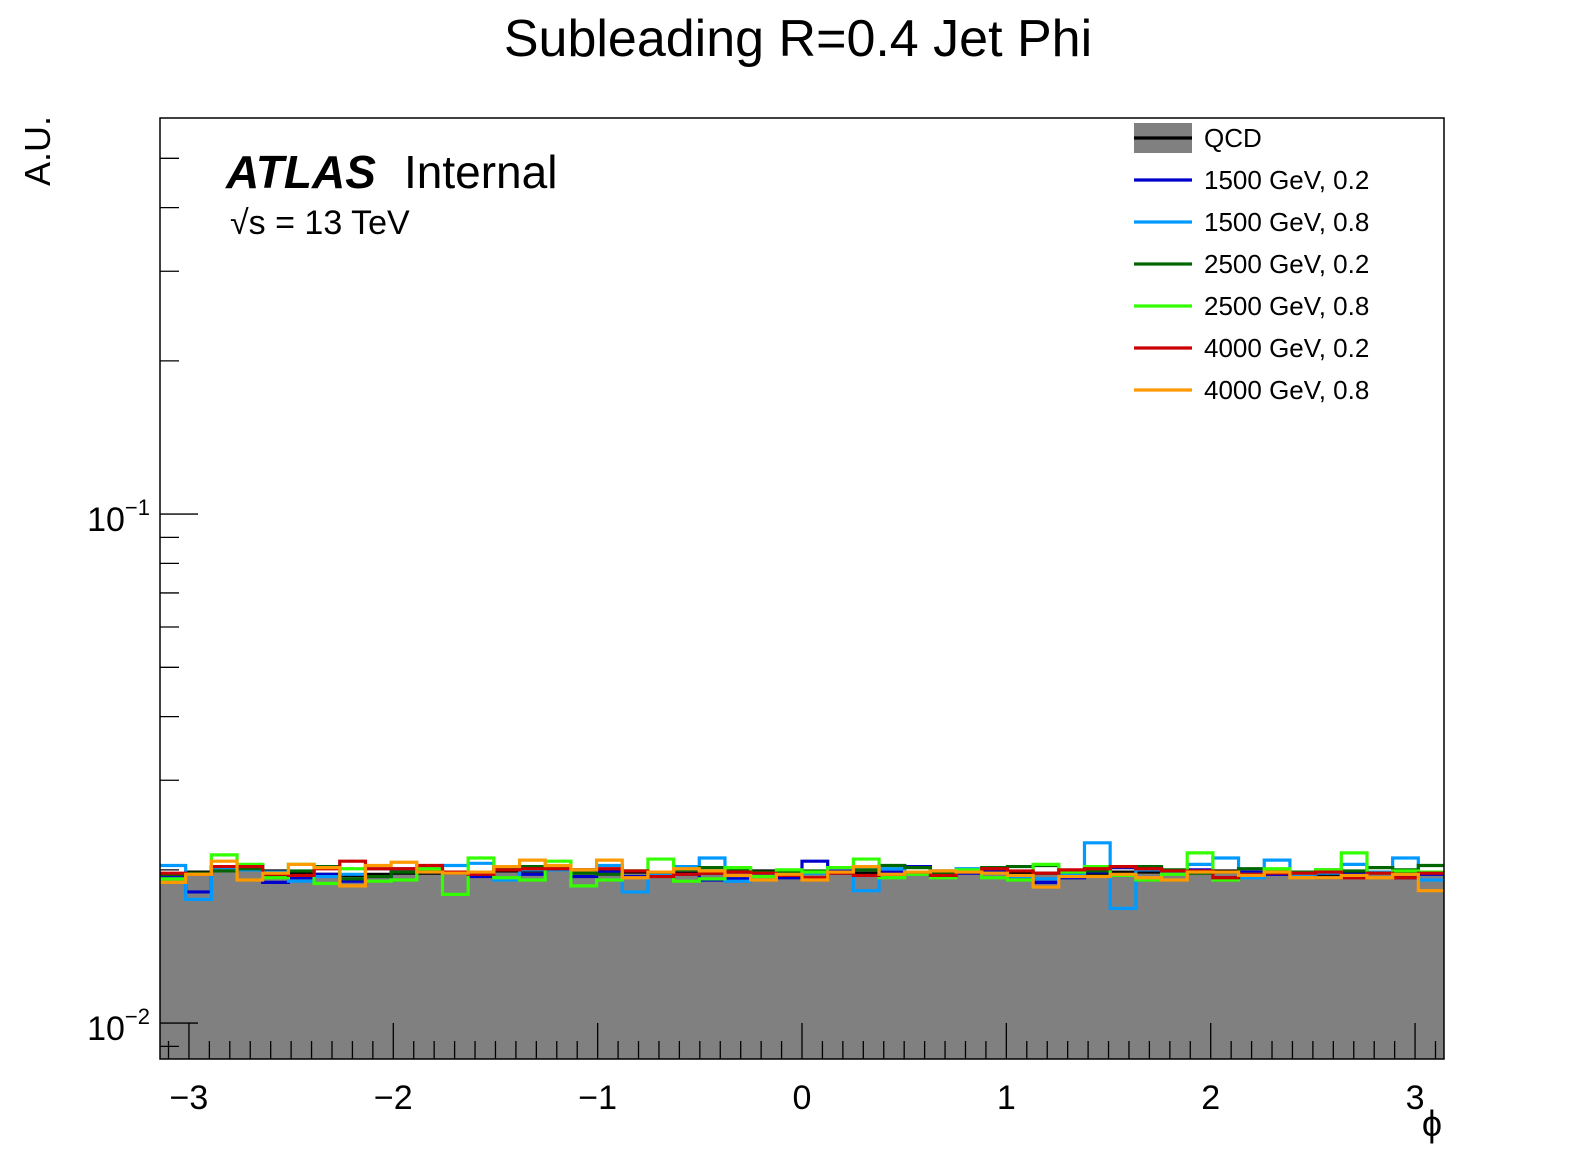 This screenshot has height=1172, width=1596. What do you see at coordinates (1233, 138) in the screenshot?
I see `legend-label: QCD` at bounding box center [1233, 138].